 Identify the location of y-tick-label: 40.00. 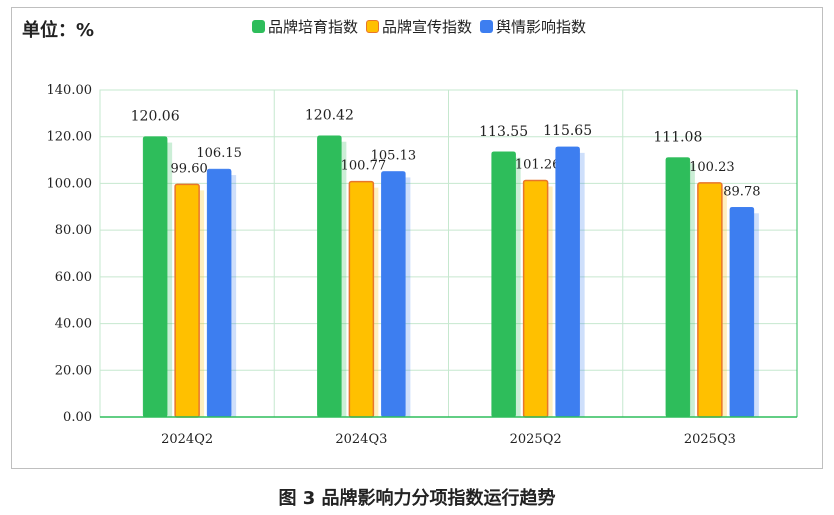
(73, 324).